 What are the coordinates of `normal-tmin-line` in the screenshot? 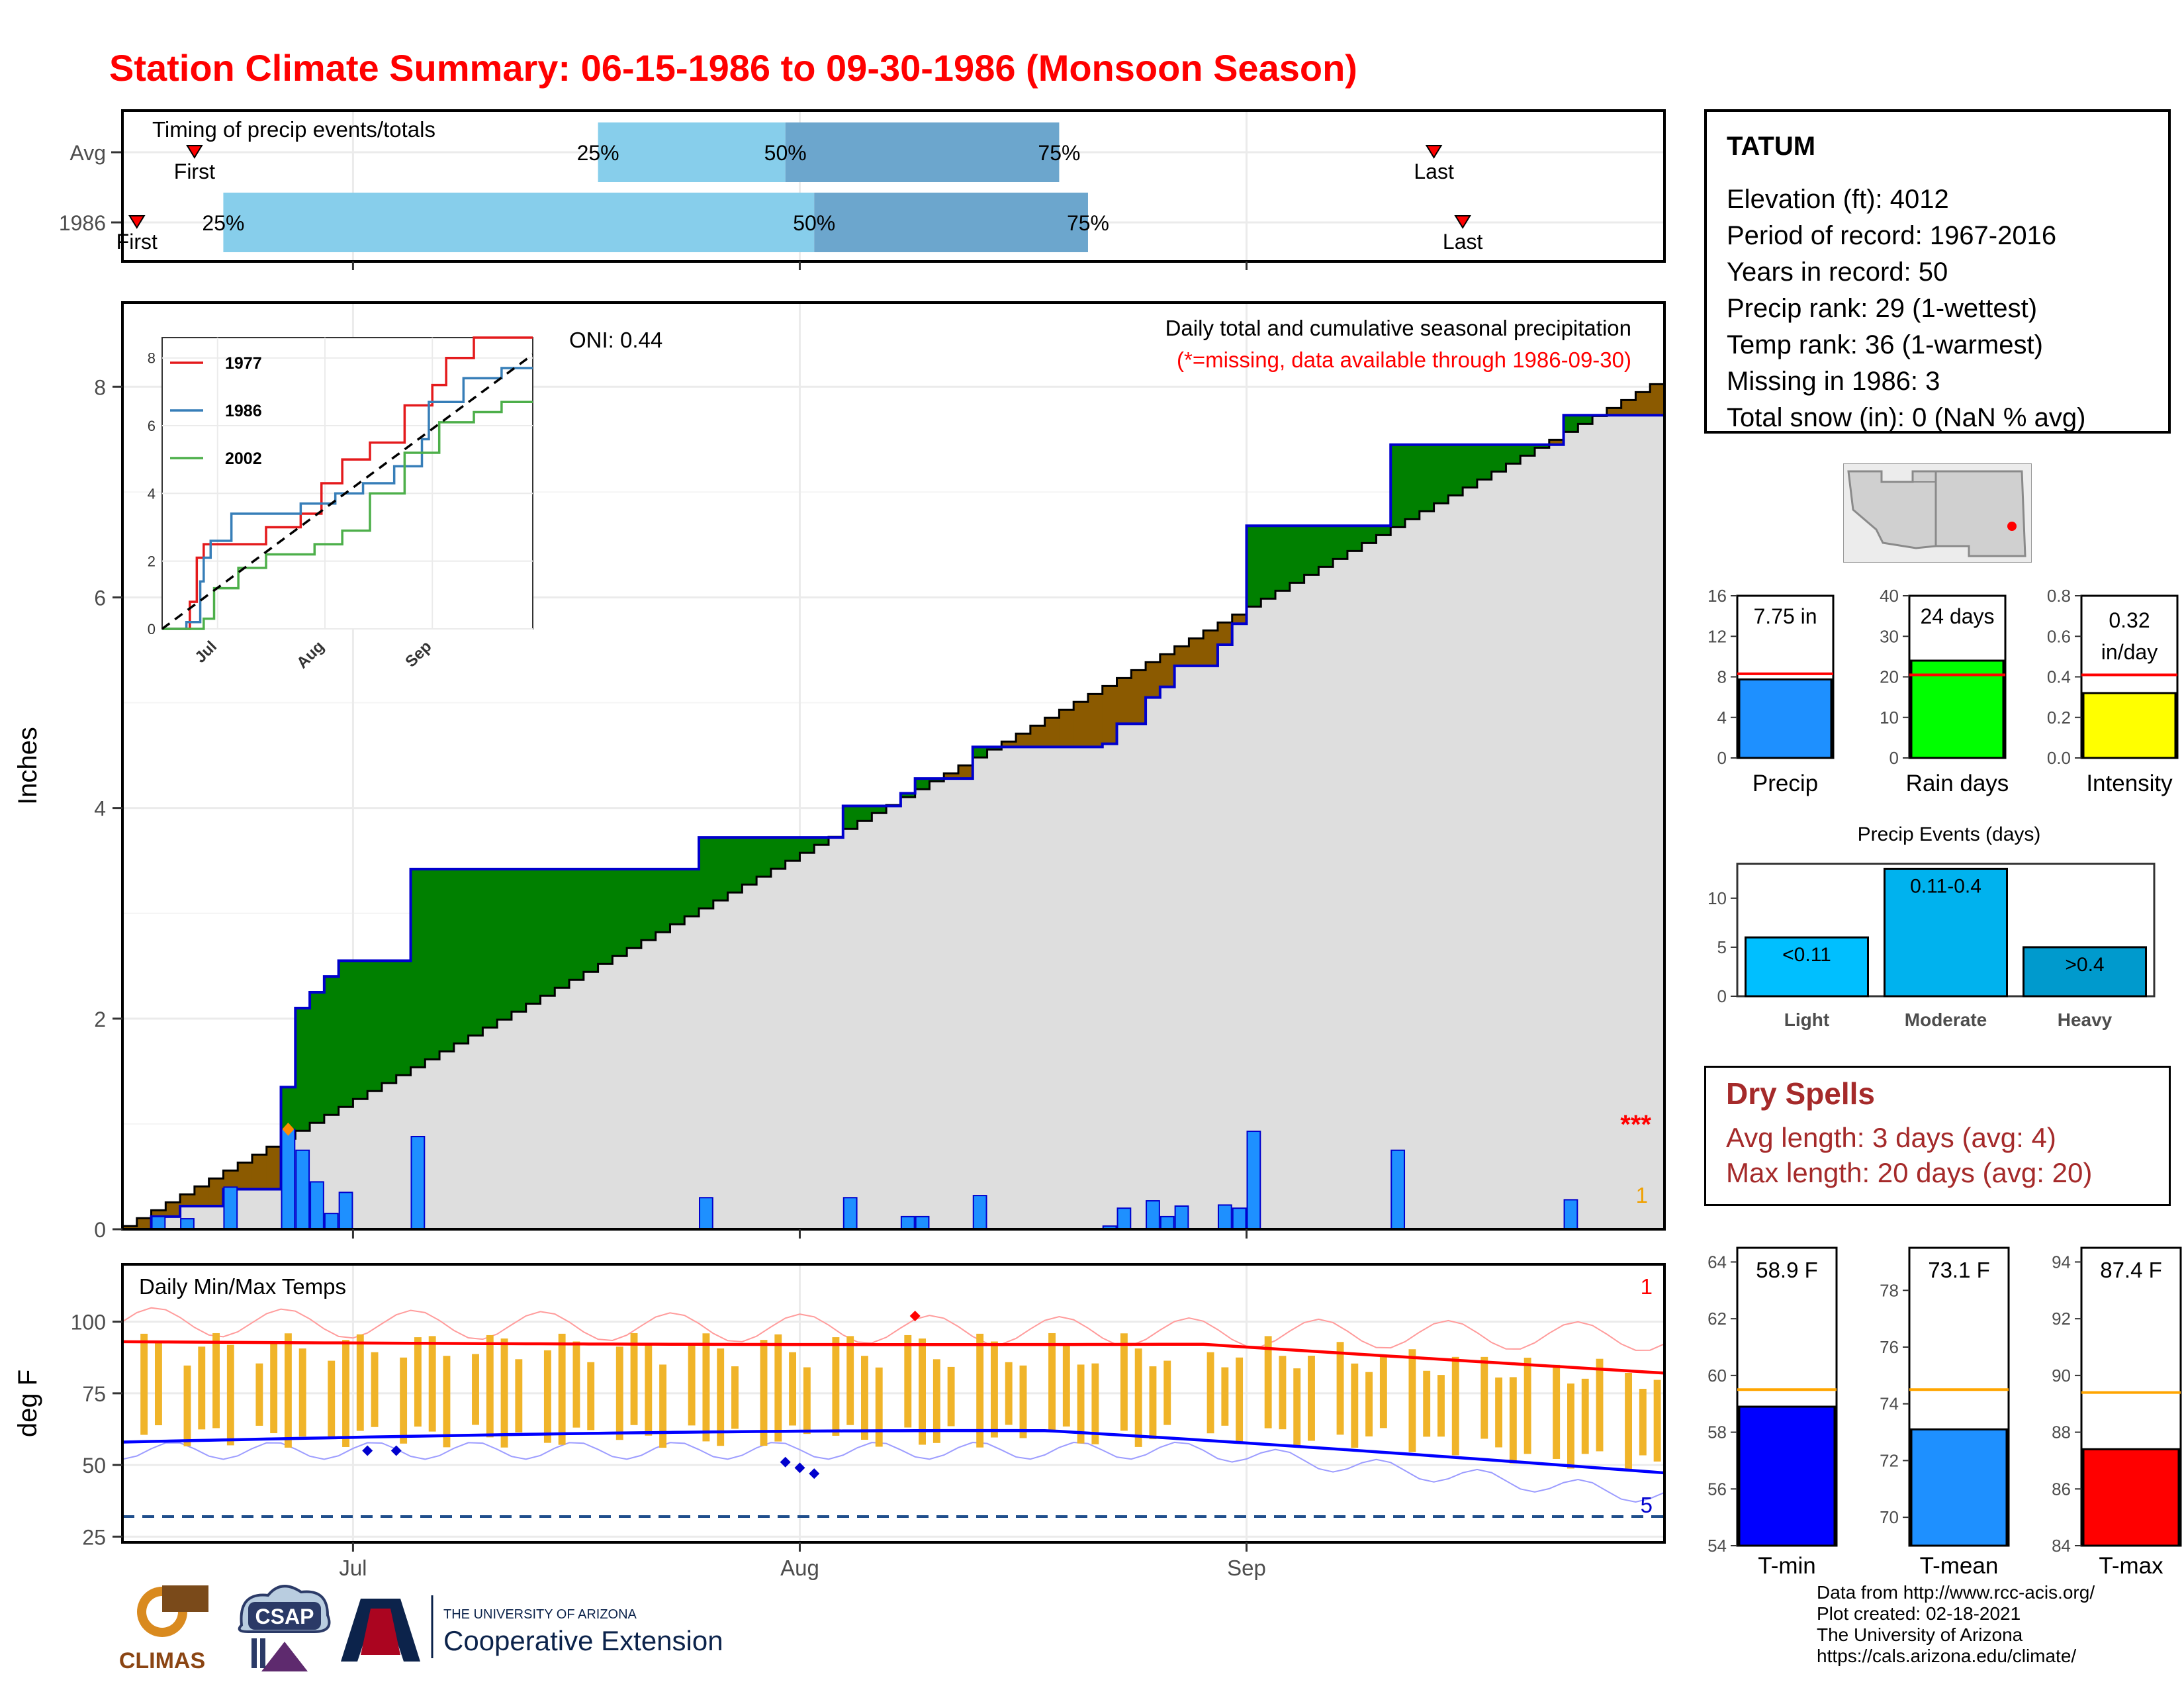 It's located at (893, 1452).